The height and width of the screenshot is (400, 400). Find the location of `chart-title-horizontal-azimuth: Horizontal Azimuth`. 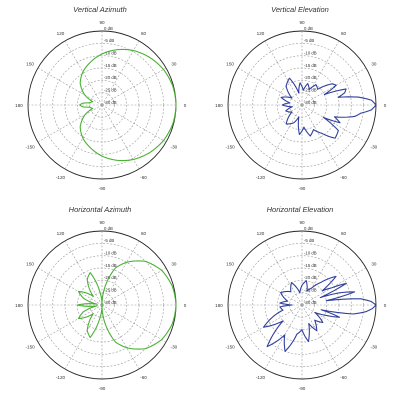

chart-title-horizontal-azimuth: Horizontal Azimuth is located at coordinates (100, 209).